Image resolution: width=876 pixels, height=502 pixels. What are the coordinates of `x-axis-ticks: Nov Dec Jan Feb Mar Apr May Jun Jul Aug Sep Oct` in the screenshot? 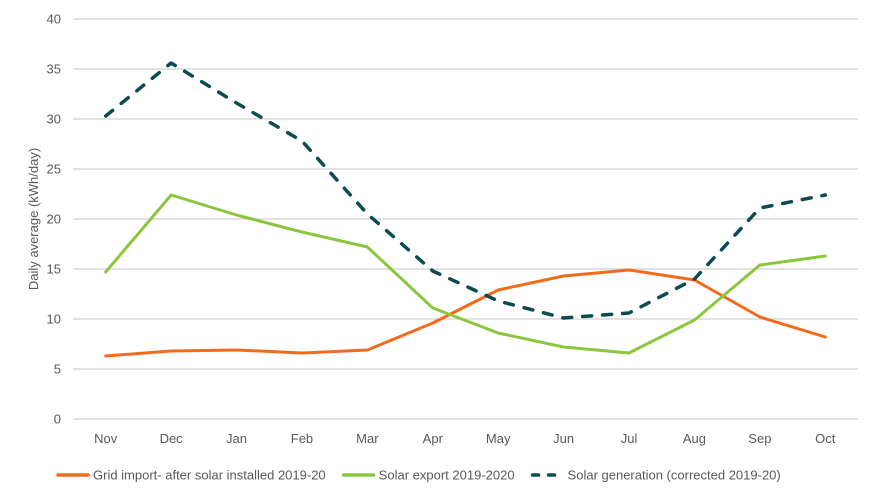 It's located at (465, 438).